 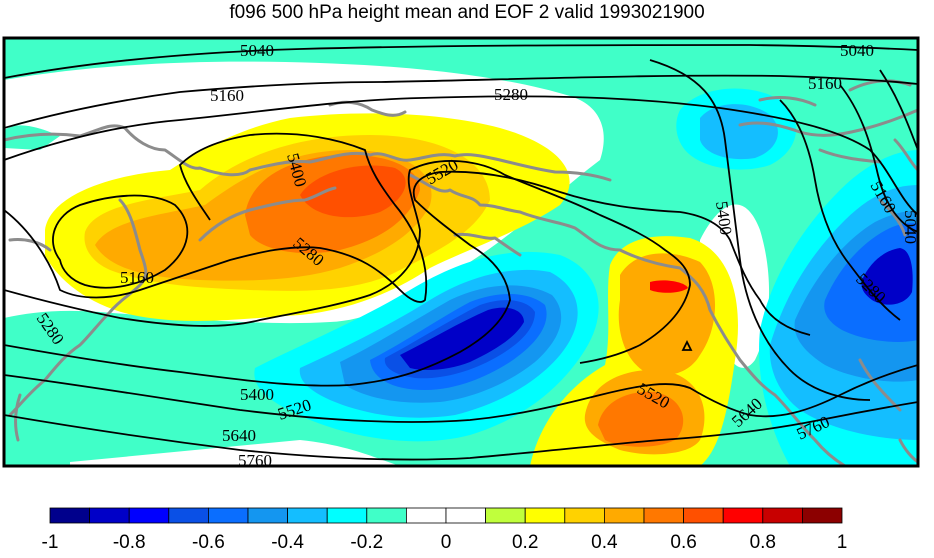 What do you see at coordinates (687, 345) in the screenshot?
I see `contour-small-triangle` at bounding box center [687, 345].